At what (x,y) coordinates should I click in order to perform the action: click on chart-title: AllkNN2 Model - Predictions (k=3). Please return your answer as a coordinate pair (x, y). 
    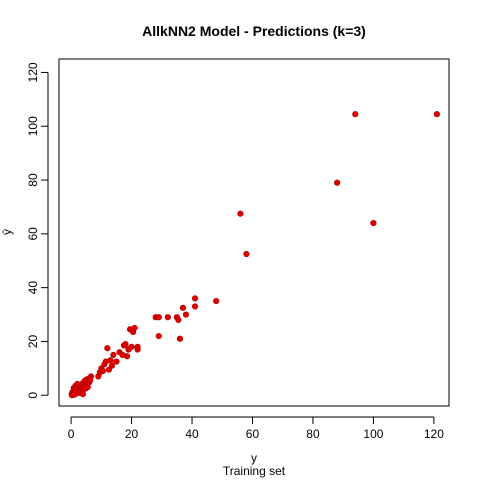
    Looking at the image, I should click on (254, 31).